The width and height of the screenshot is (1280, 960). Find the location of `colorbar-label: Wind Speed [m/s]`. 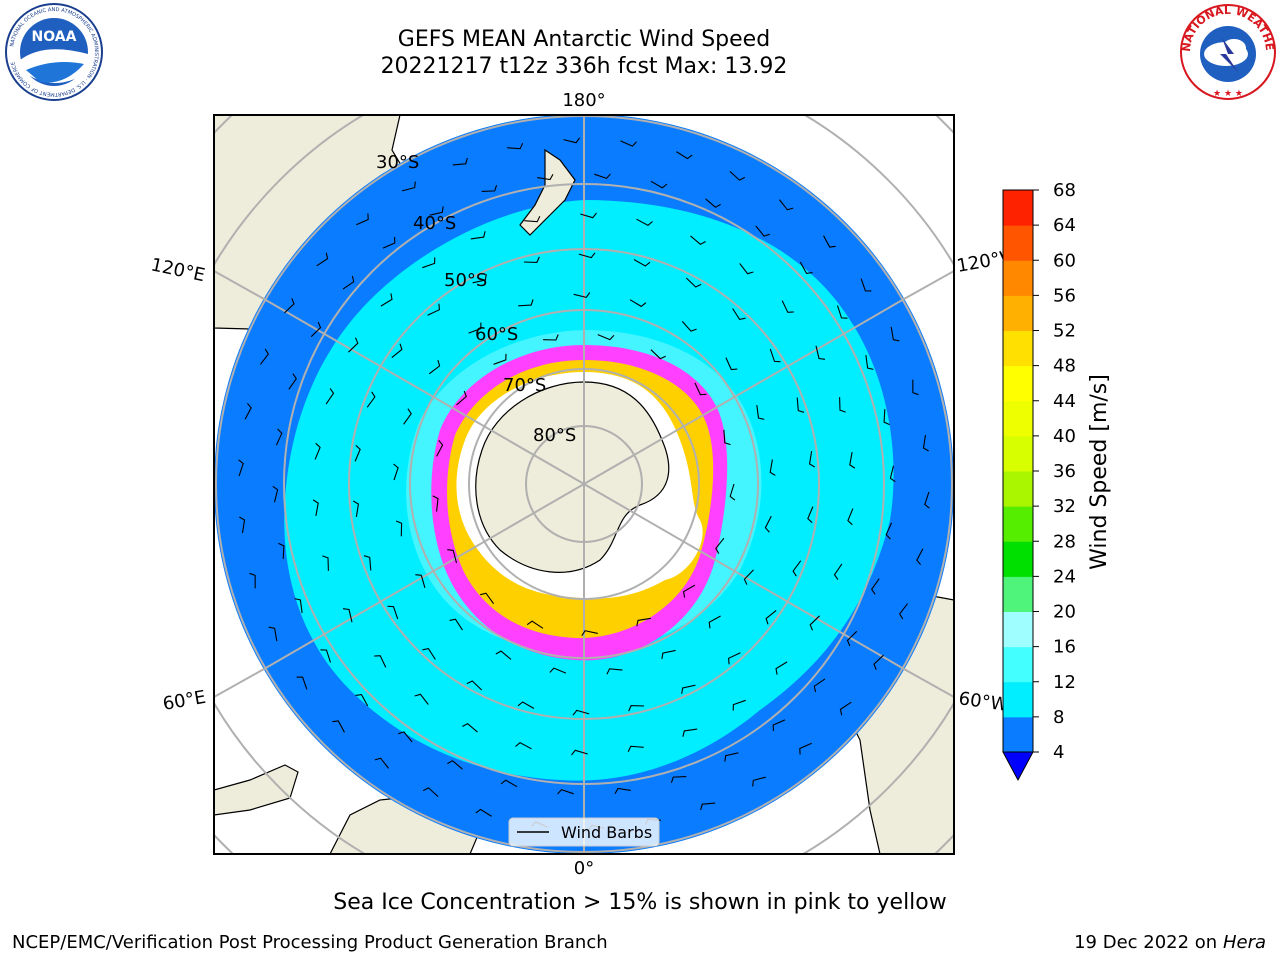

colorbar-label: Wind Speed [m/s] is located at coordinates (1099, 472).